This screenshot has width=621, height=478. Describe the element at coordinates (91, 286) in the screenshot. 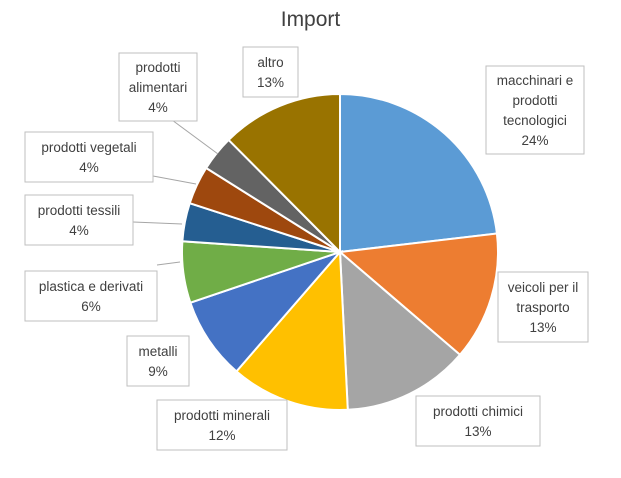

I see `data-label-category: plastica e derivati` at that location.